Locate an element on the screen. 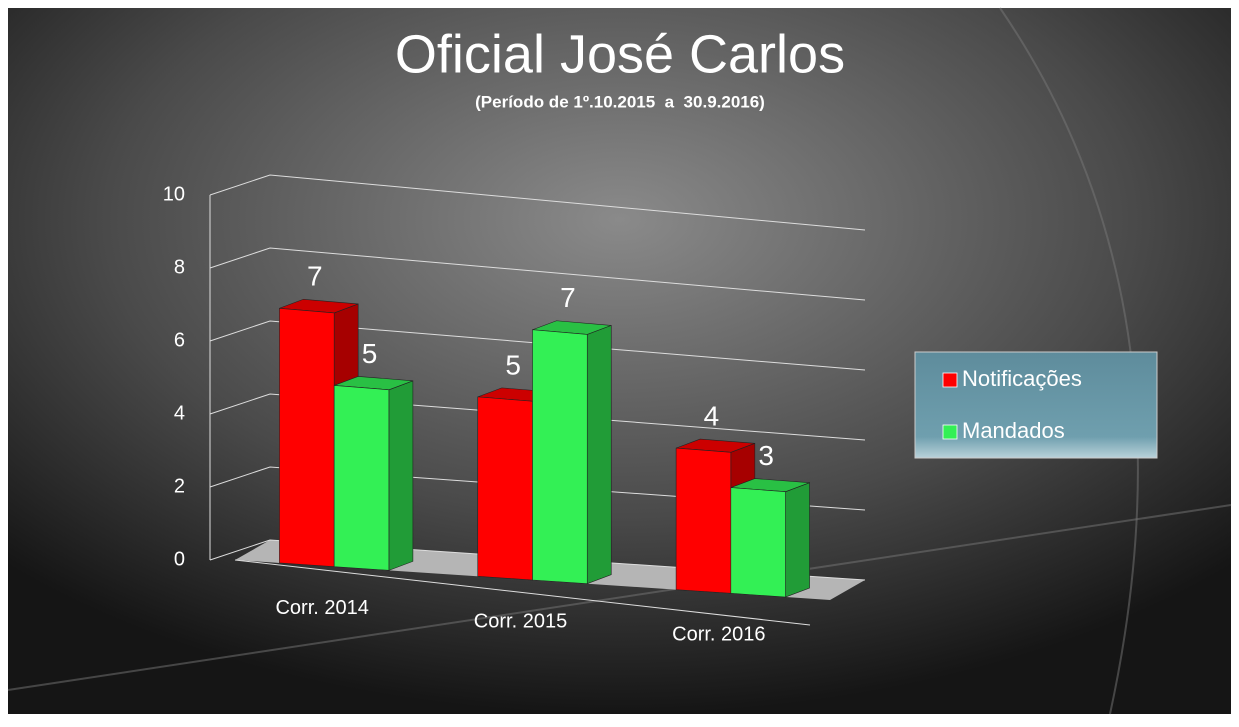 This screenshot has height=727, width=1239. y-tick-label: 4 is located at coordinates (179, 413).